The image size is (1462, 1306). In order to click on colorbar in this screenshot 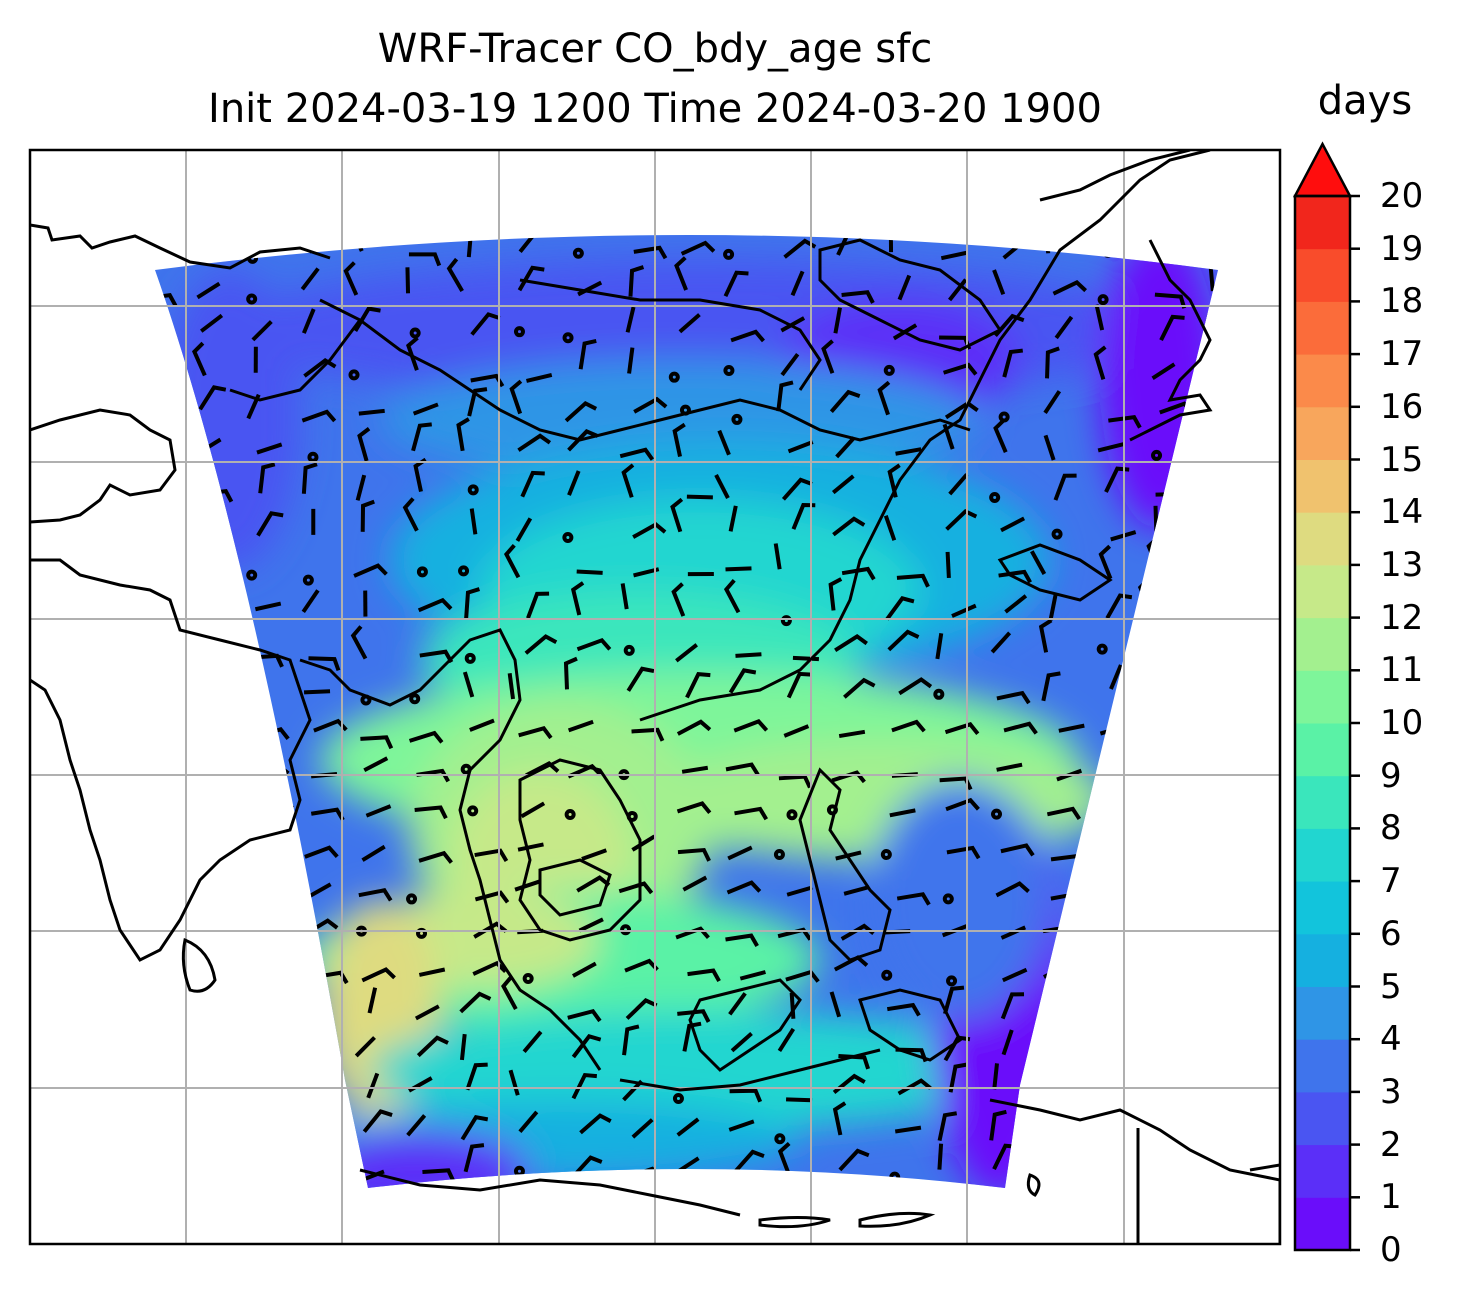, I will do `click(1326, 696)`.